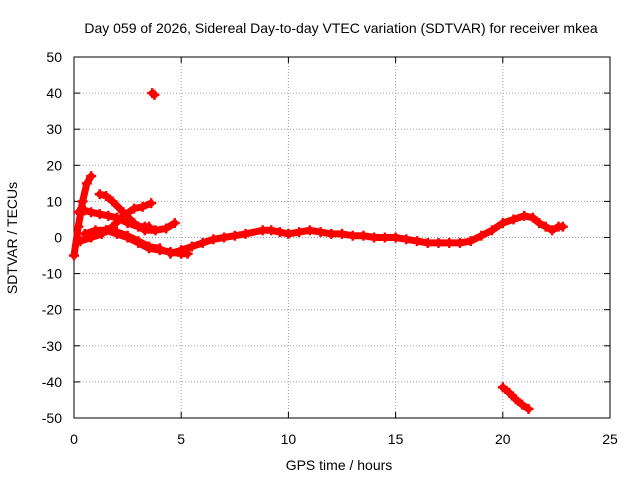 Image resolution: width=640 pixels, height=480 pixels. Describe the element at coordinates (610, 439) in the screenshot. I see `x-tick-label: 25` at that location.